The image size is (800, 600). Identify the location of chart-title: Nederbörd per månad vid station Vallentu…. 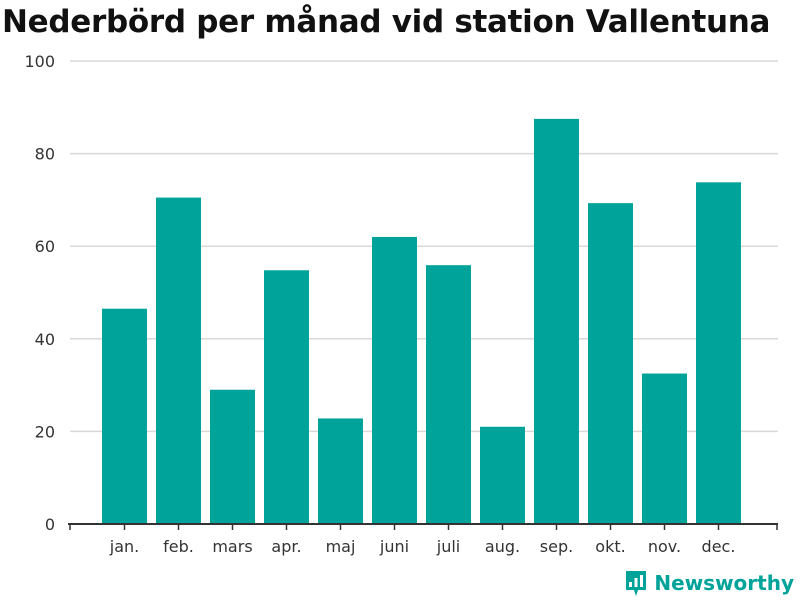
(386, 22).